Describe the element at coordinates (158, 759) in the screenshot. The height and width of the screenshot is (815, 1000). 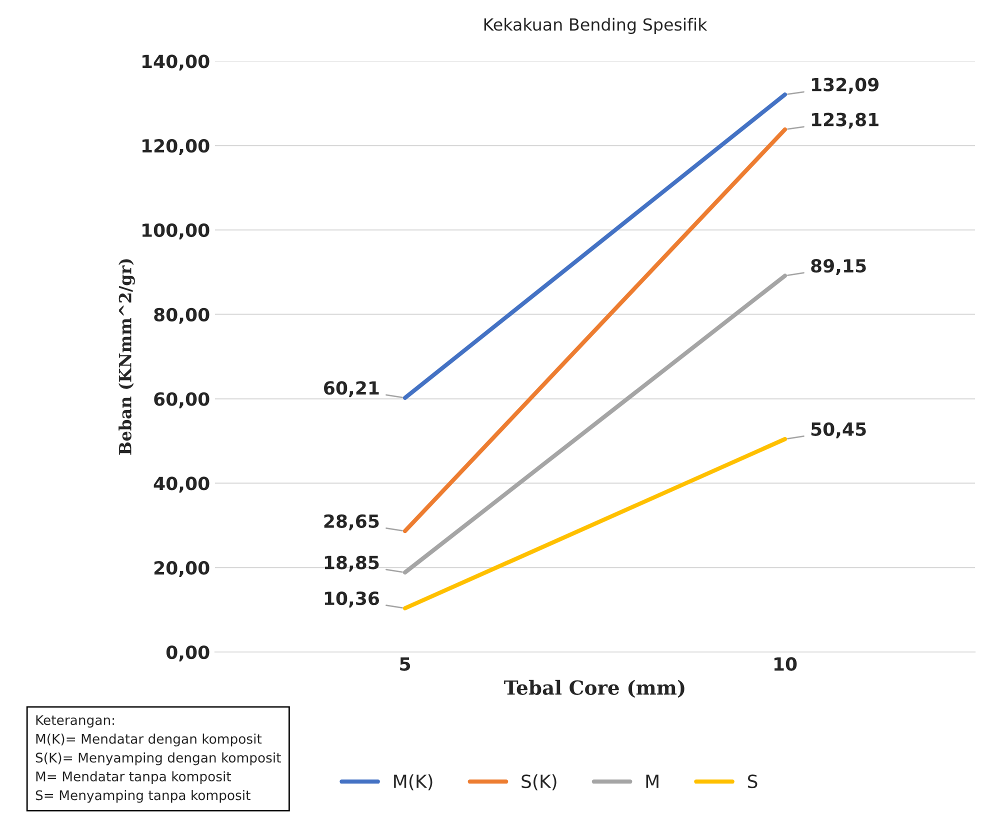
I see `text: Keterangan: M(K)= Mendatar dengan komposit S(K)= Menyamping dengan komposit M= Mendatar tanpa komposit S= Menyamping tanpa komposit` at that location.